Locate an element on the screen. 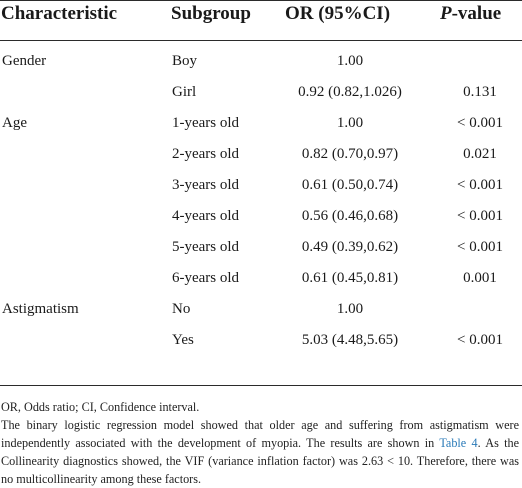  header-subgroup: Subgroup is located at coordinates (211, 13).